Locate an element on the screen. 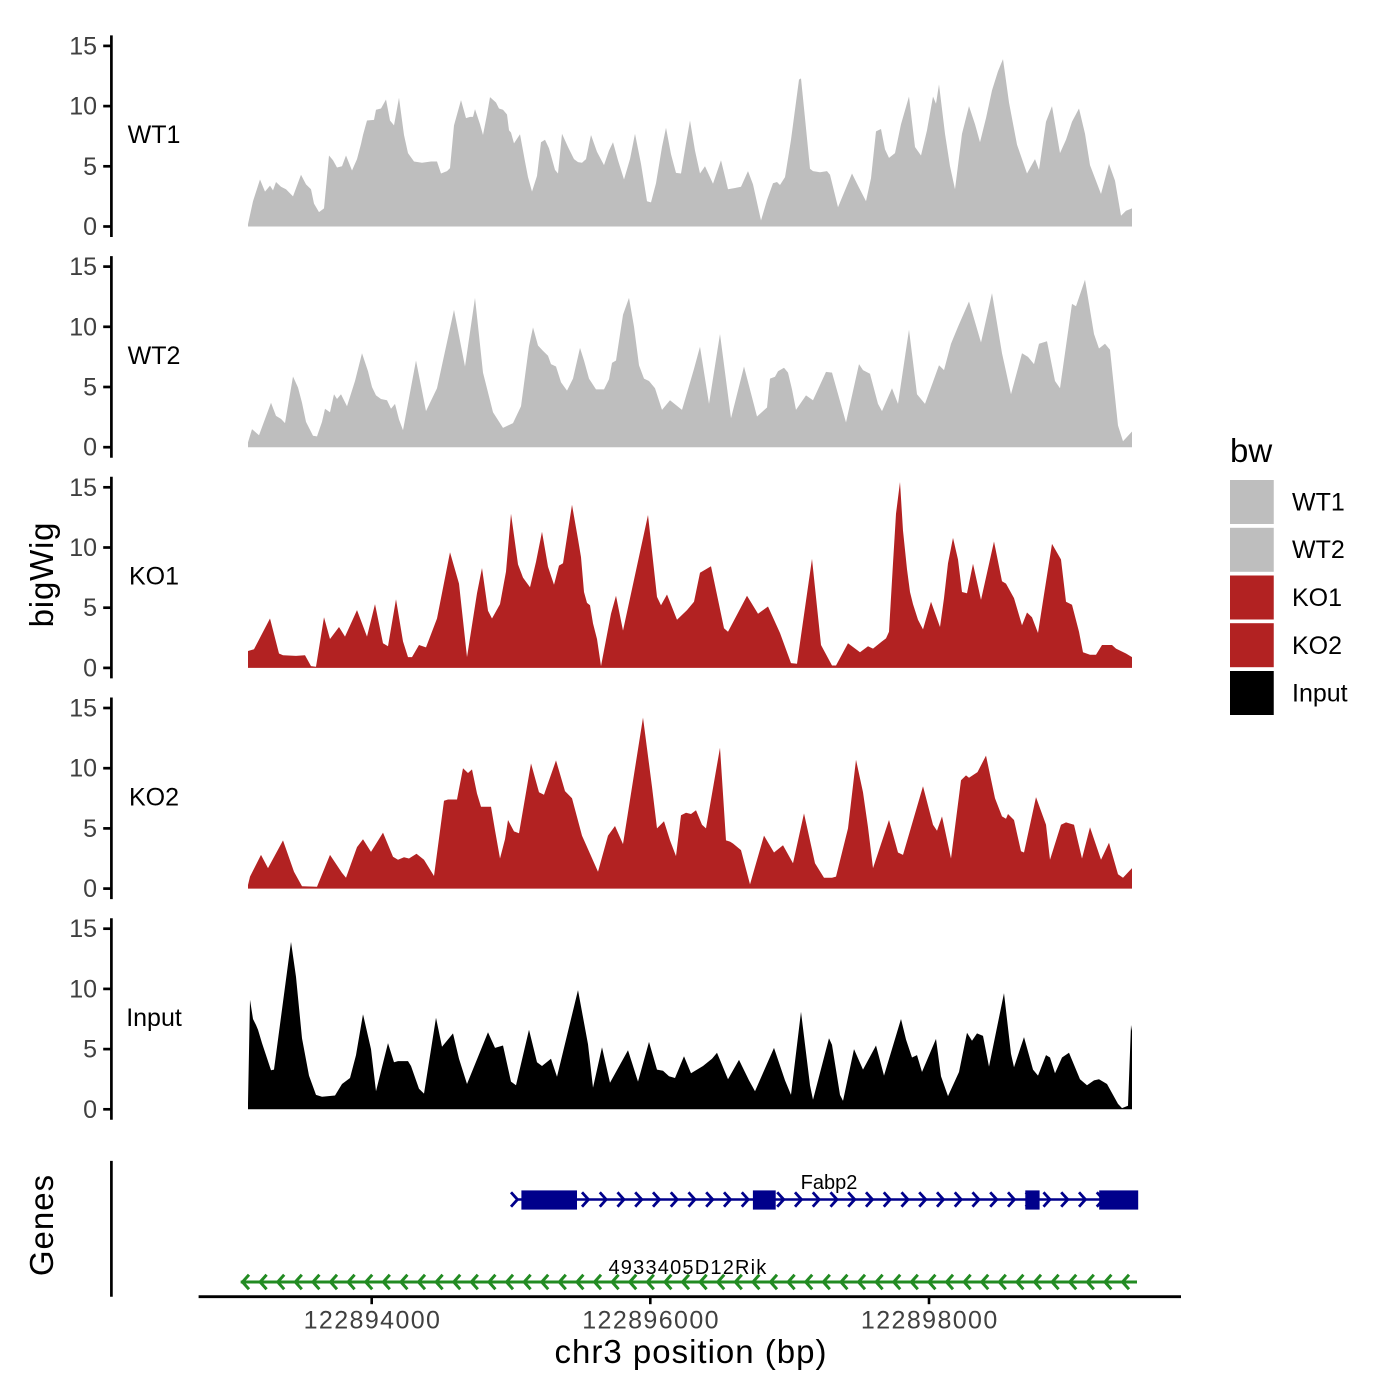 This screenshot has height=1400, width=1400. svg-text: bw is located at coordinates (1251, 450).